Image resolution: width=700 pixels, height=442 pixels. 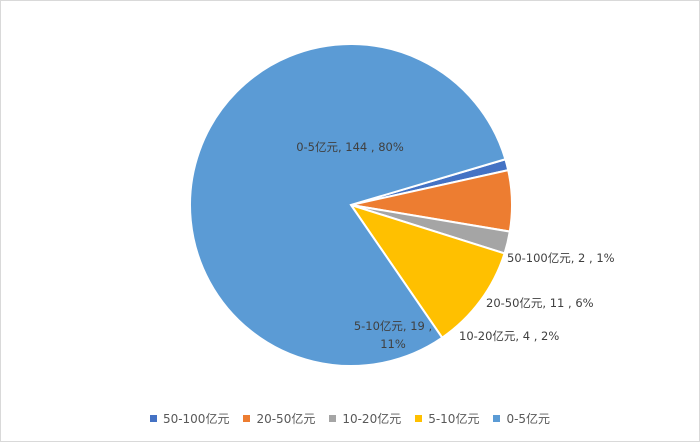 I want to click on data-label-3: 5-10亿元, 19 , 11%, so click(x=393, y=335).